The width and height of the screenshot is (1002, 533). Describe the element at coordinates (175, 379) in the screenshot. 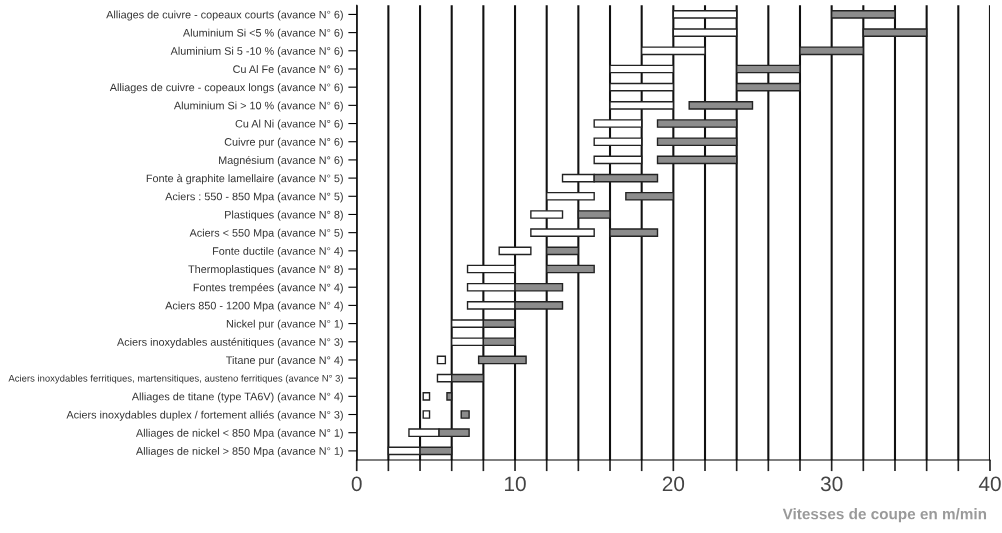

I see `y-tick-label: Aciers inoxydables ferritiques, martensitiques, austeno ferritiques (avance N° 3)` at that location.